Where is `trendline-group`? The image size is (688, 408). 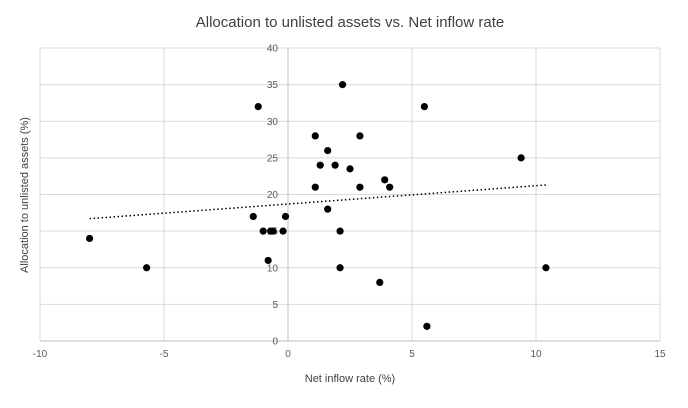
trendline-group is located at coordinates (317, 202).